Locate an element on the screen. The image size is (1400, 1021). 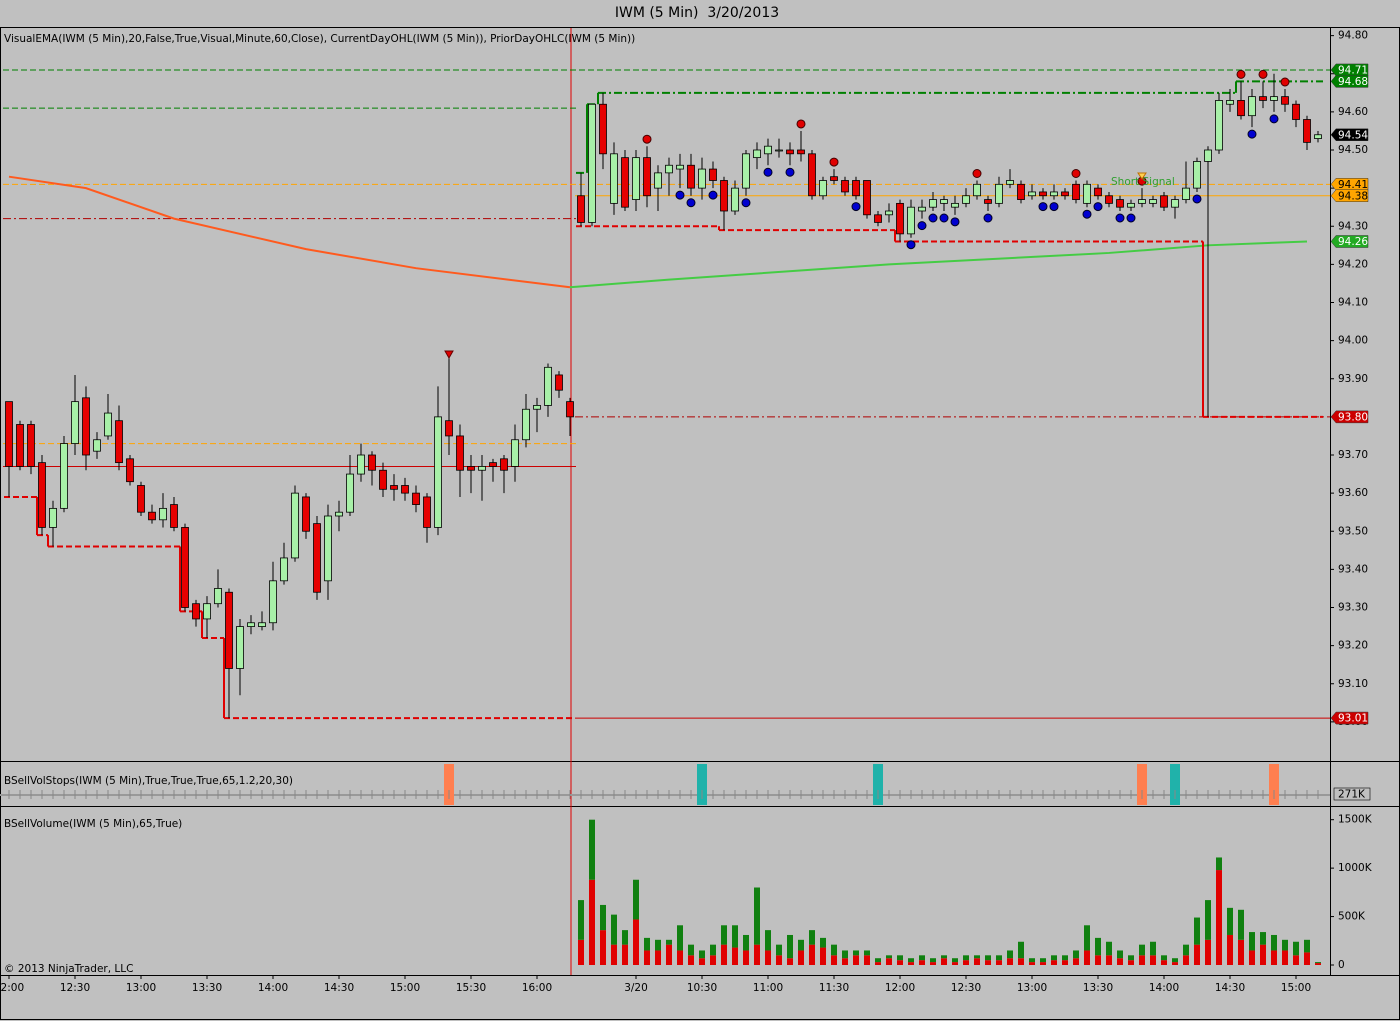
price-marker-label: 94.26 is located at coordinates (1353, 242).